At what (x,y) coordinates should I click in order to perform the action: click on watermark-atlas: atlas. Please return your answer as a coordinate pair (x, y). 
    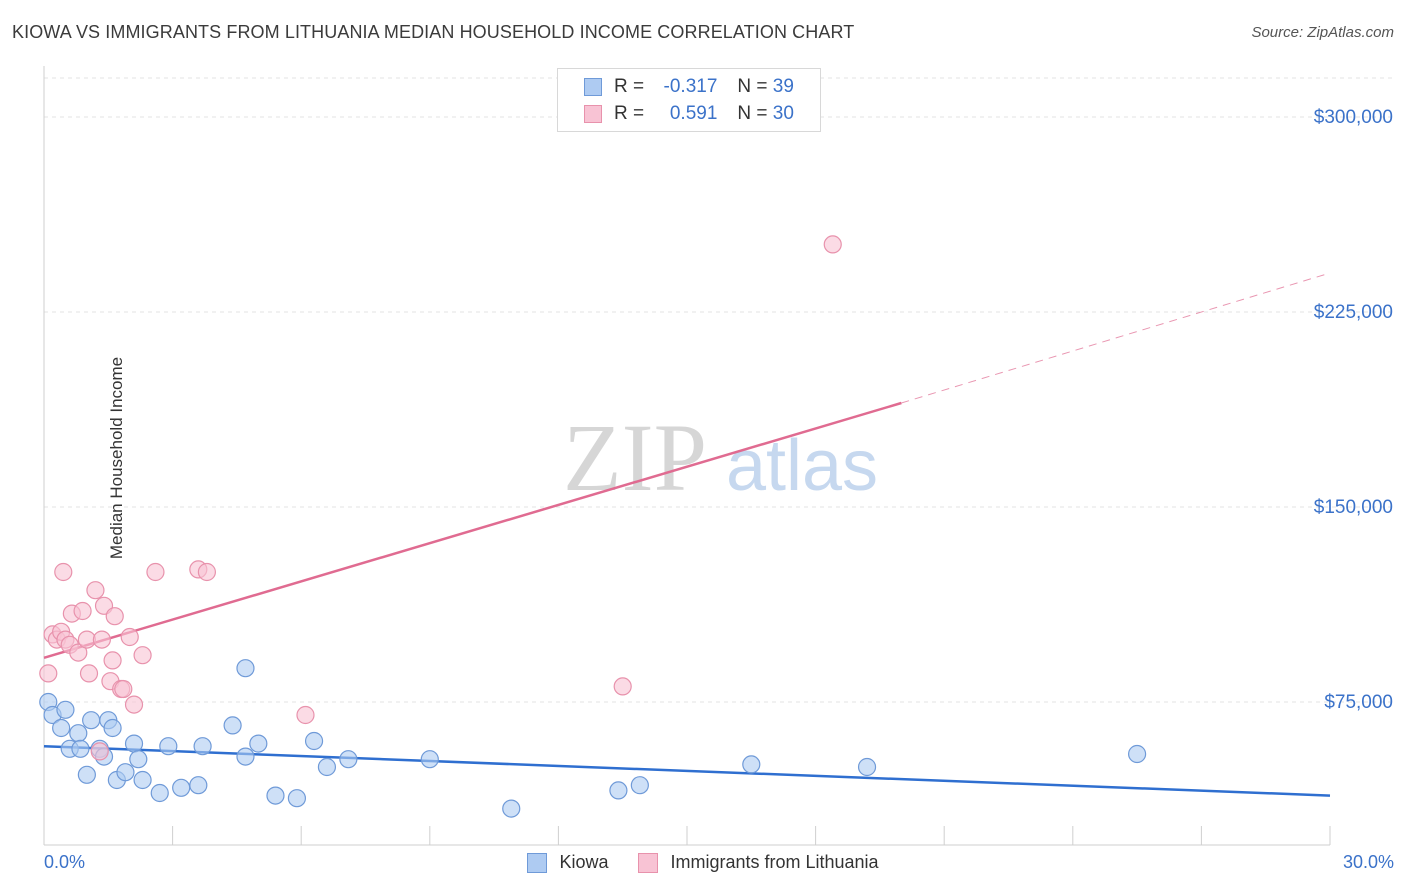
    Looking at the image, I should click on (802, 466).